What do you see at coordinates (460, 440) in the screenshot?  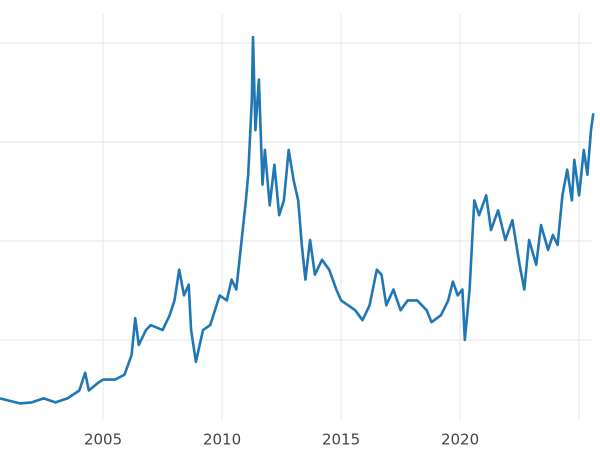 I see `x-tick-label: 2020` at bounding box center [460, 440].